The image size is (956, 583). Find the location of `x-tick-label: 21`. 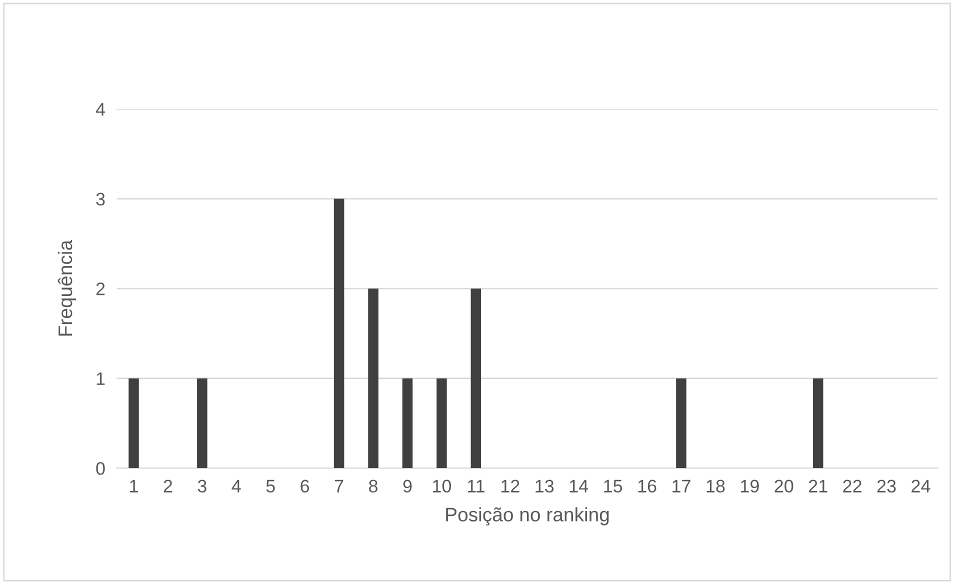

x-tick-label: 21 is located at coordinates (818, 486).